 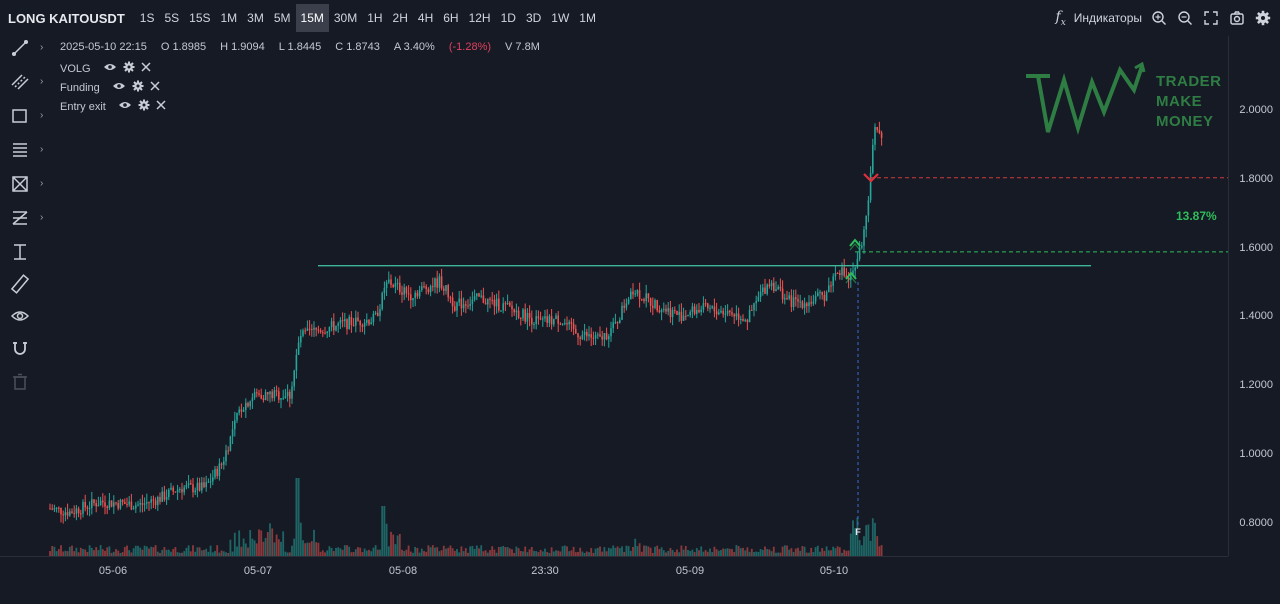 What do you see at coordinates (200, 18) in the screenshot?
I see `timeframe-15s: 15S` at bounding box center [200, 18].